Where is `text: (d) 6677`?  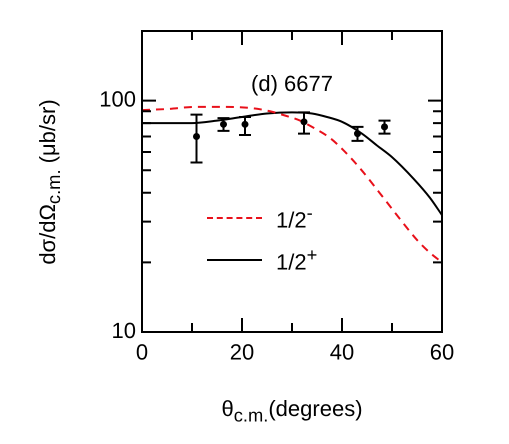 text: (d) 6677 is located at coordinates (292, 84).